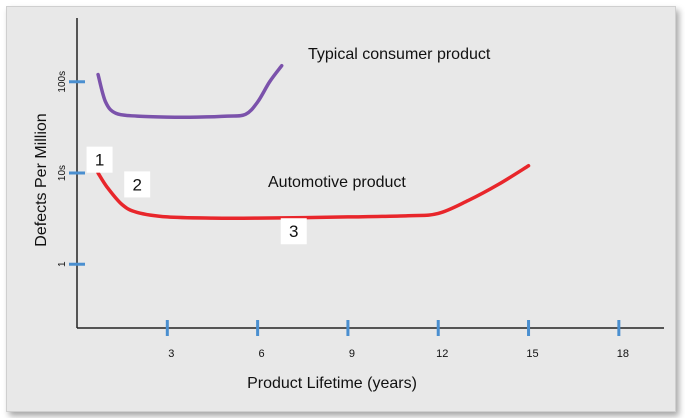  I want to click on annotation-label-two: 2, so click(136, 184).